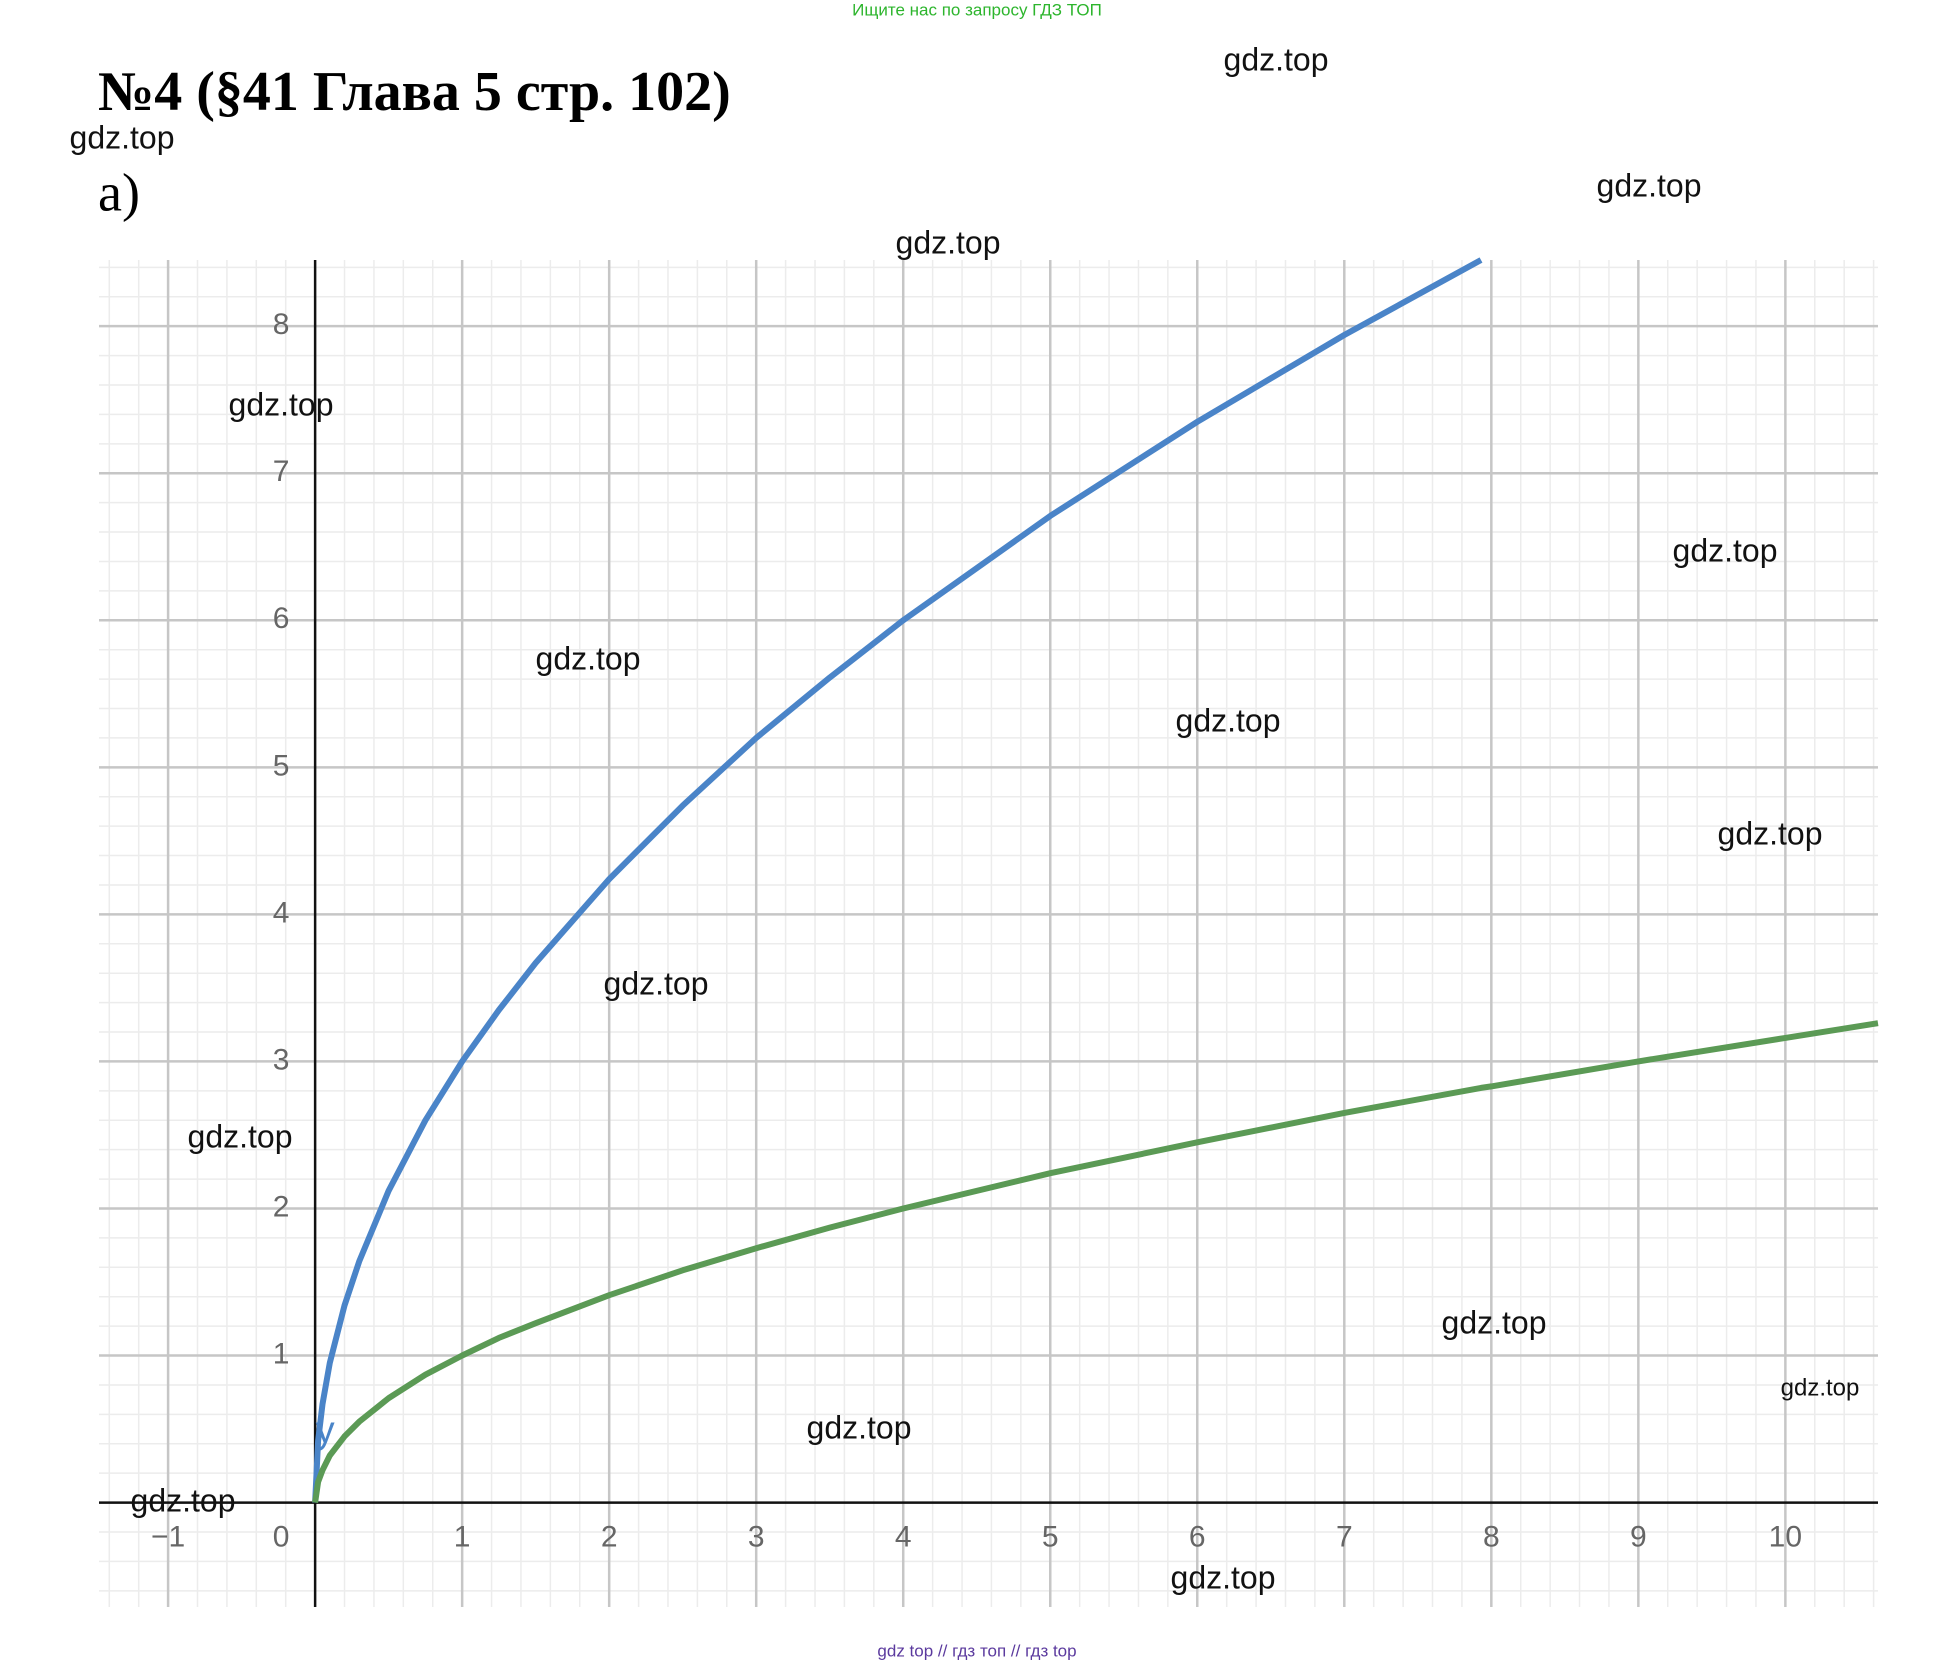  Describe the element at coordinates (281, 324) in the screenshot. I see `y-tick-label: 8` at that location.